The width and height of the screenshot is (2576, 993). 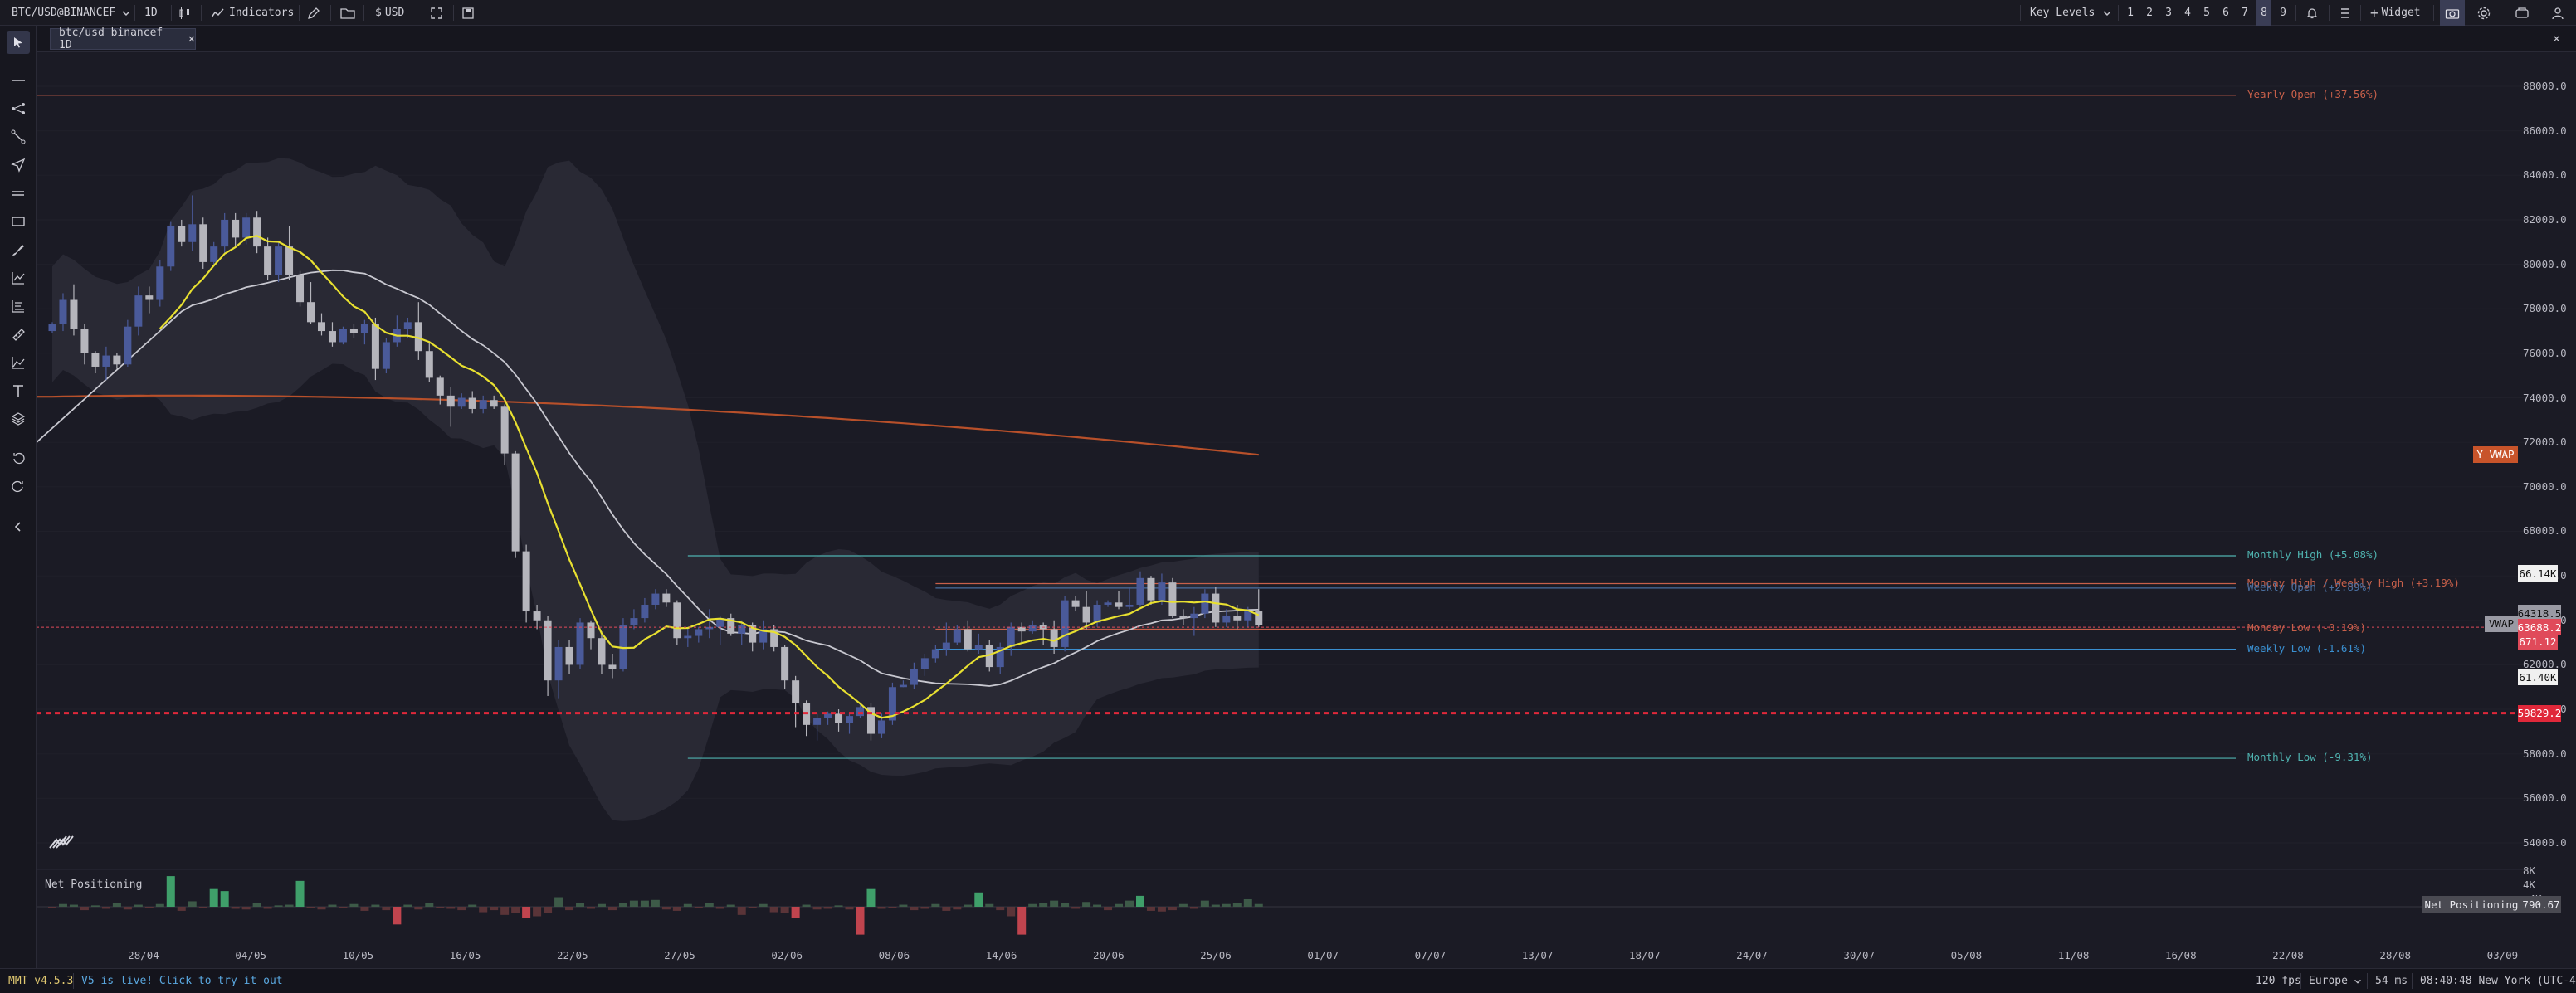 What do you see at coordinates (192, 39) in the screenshot?
I see `close-icon: ✕` at bounding box center [192, 39].